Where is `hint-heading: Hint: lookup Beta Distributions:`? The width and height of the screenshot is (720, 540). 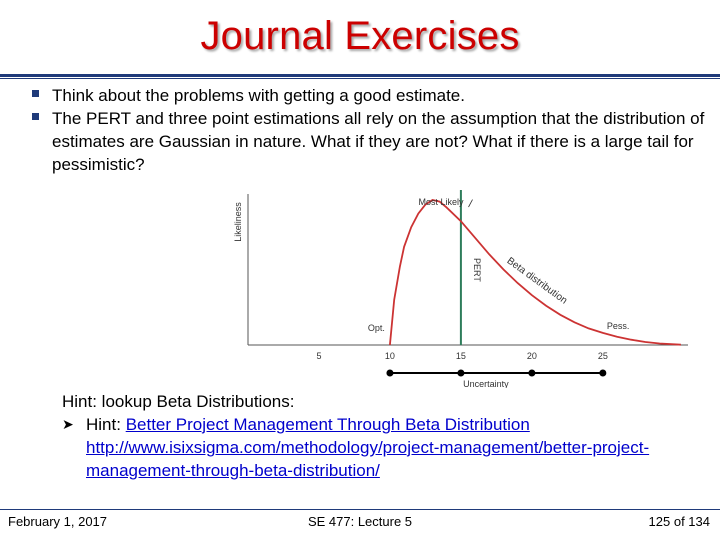 hint-heading: Hint: lookup Beta Distributions: is located at coordinates (178, 401).